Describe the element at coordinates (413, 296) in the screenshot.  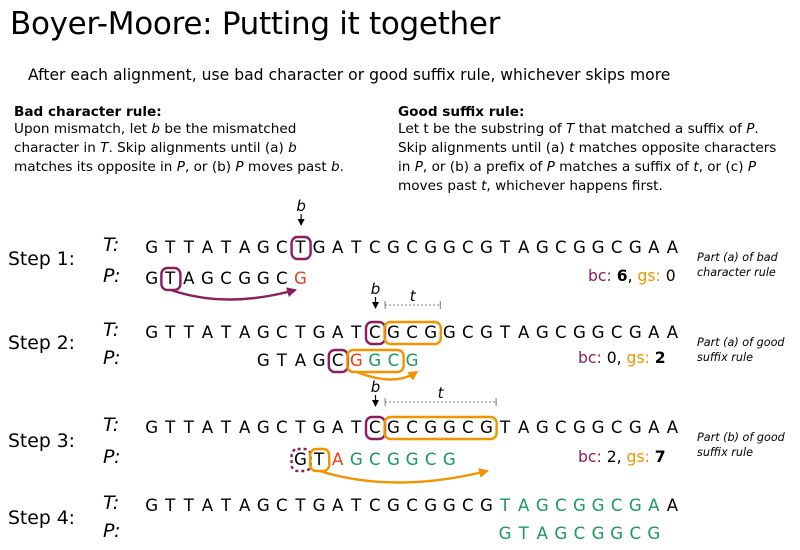
I see `t-label: t` at that location.